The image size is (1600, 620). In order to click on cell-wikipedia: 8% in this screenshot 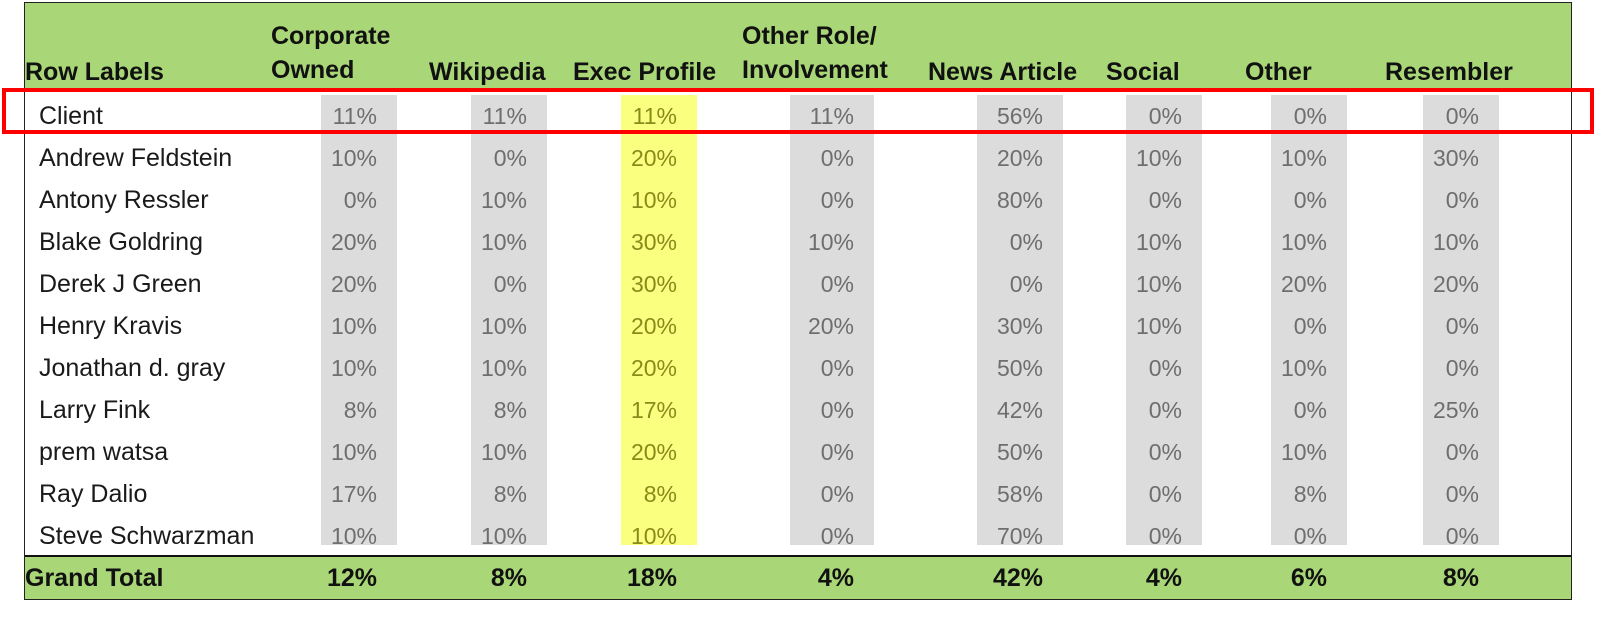, I will do `click(510, 410)`.